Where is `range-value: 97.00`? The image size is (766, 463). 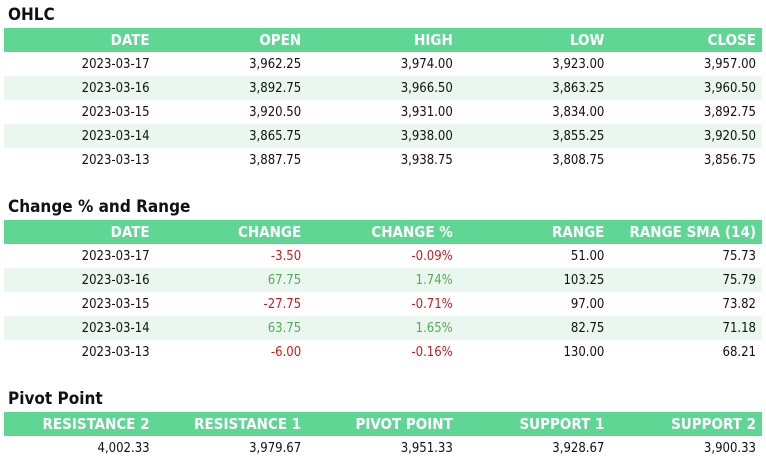 range-value: 97.00 is located at coordinates (587, 304).